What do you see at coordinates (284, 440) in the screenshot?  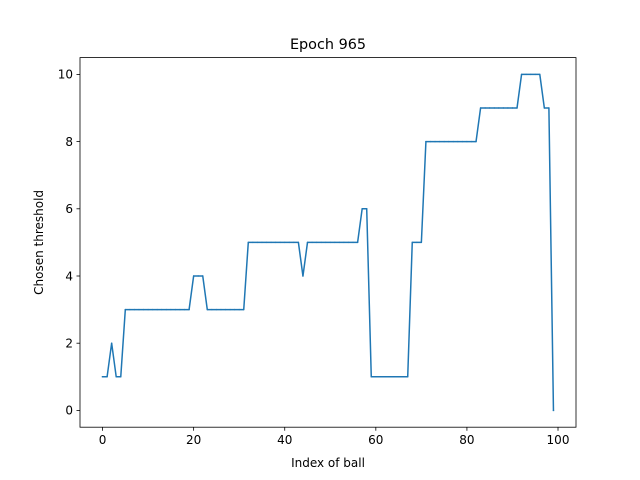 I see `x-tick-label: 40` at bounding box center [284, 440].